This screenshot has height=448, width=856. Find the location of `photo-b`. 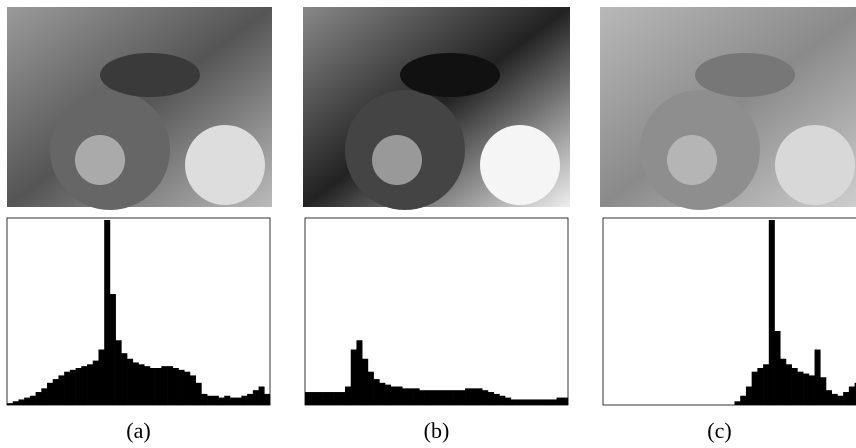

photo-b is located at coordinates (436, 108).